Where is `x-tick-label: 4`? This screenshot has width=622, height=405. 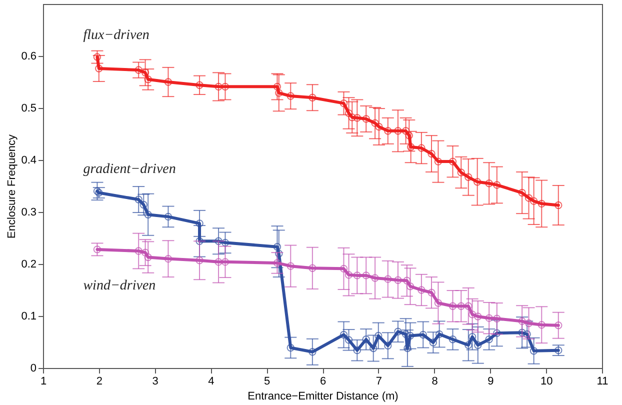 x-tick-label: 4 is located at coordinates (211, 382).